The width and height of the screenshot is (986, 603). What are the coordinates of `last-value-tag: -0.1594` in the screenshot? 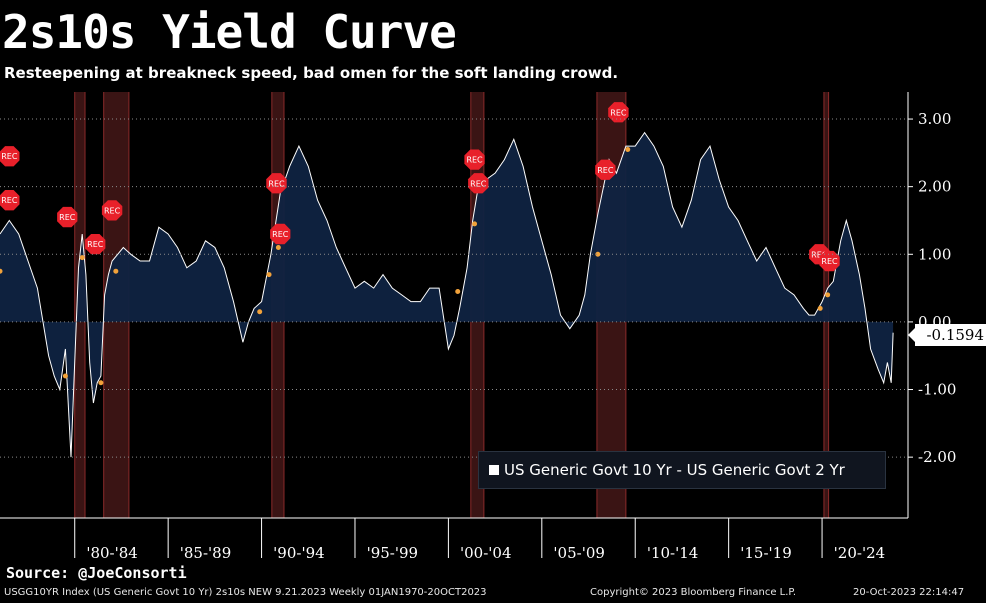 It's located at (947, 335).